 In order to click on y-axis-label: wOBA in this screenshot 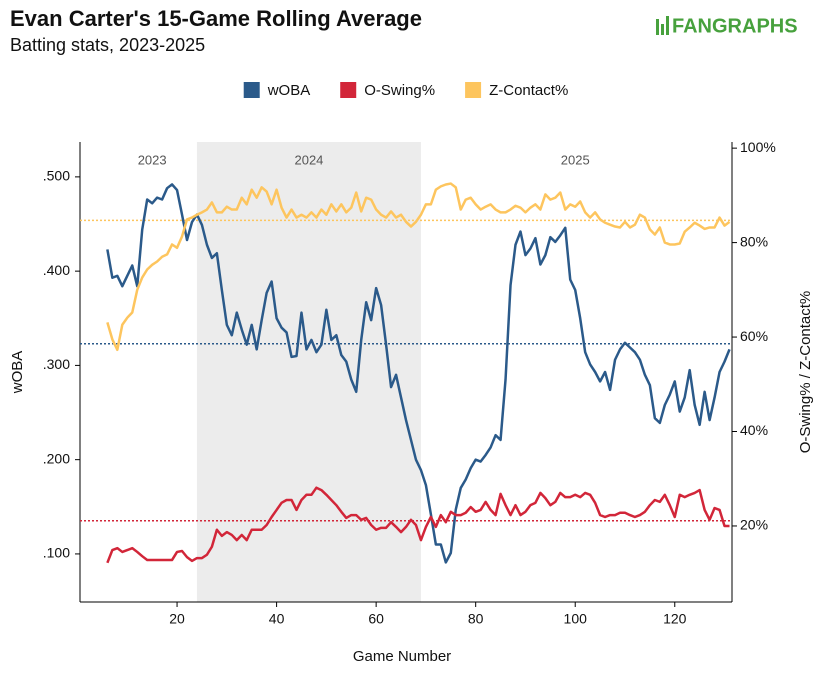, I will do `click(17, 373)`.